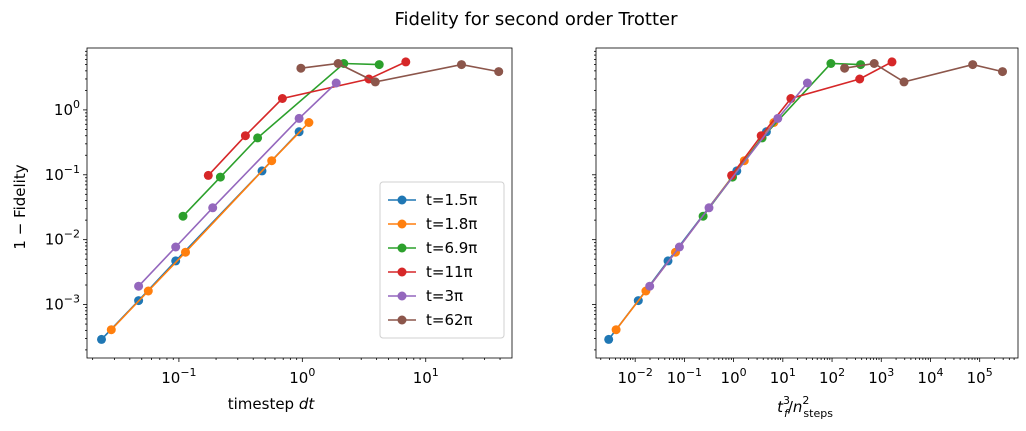 This screenshot has height=431, width=1026. What do you see at coordinates (449, 320) in the screenshot?
I see `legend-label: t=62π` at bounding box center [449, 320].